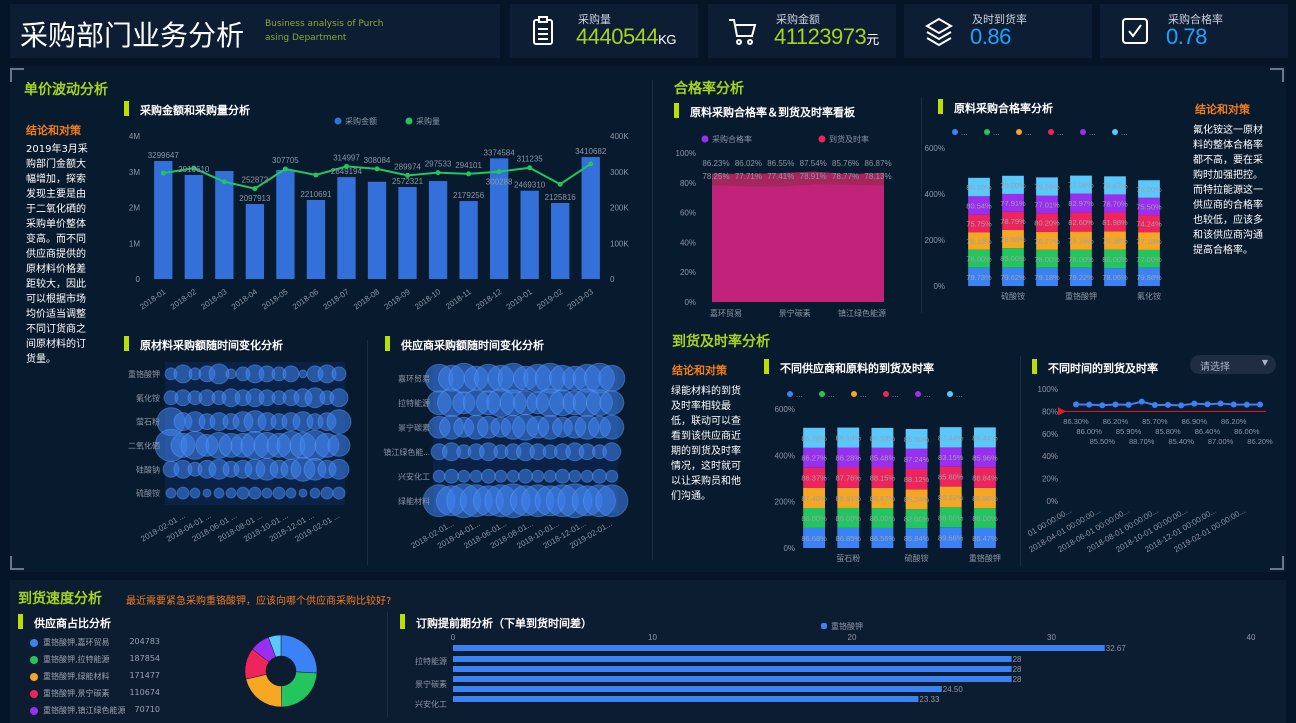  What do you see at coordinates (76, 659) in the screenshot?
I see `legend-label: 重铬酸钾,拉特能源` at bounding box center [76, 659].